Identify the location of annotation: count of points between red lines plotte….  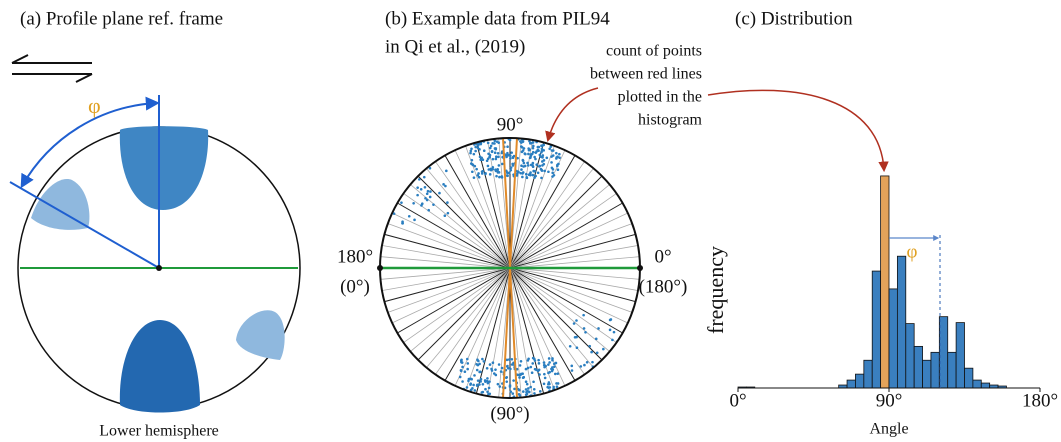
(646, 86).